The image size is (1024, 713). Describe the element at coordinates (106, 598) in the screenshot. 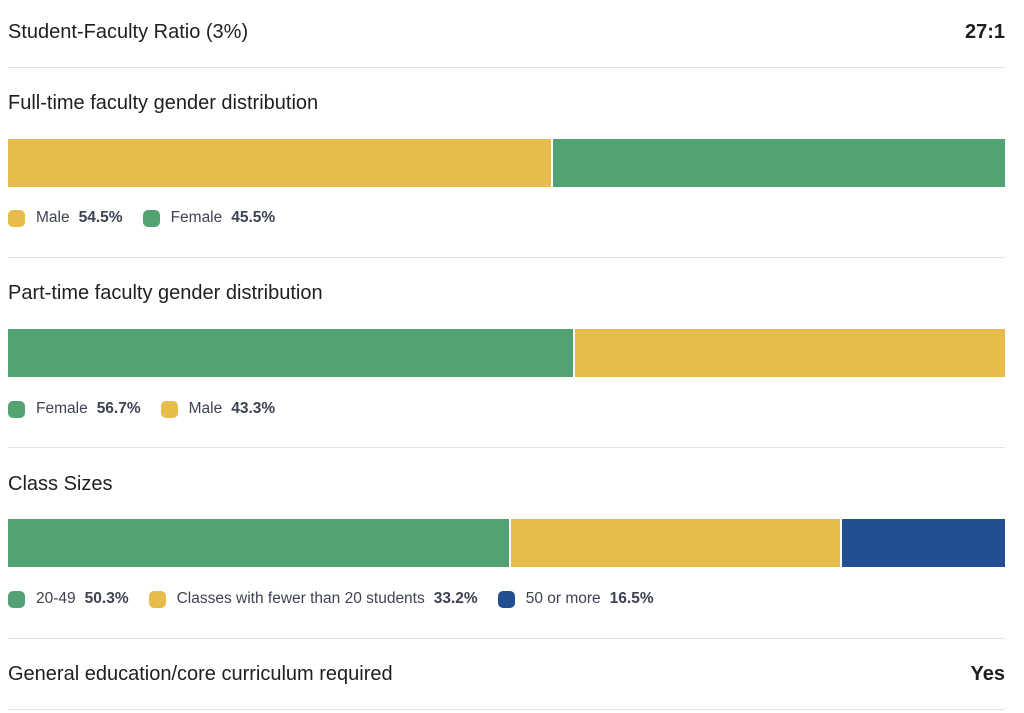

I see `legend-value: 50.3%` at that location.